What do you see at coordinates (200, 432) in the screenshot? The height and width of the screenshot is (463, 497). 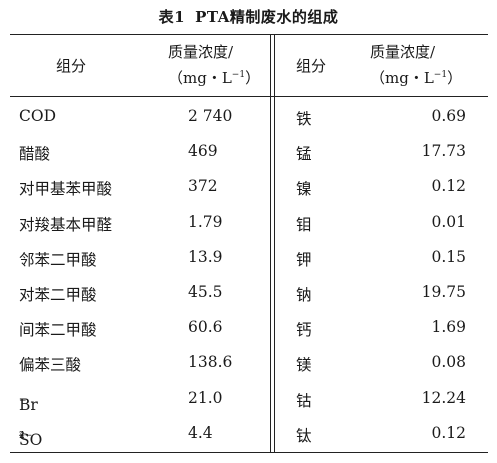 I see `concentration-value-left: 4.4` at bounding box center [200, 432].